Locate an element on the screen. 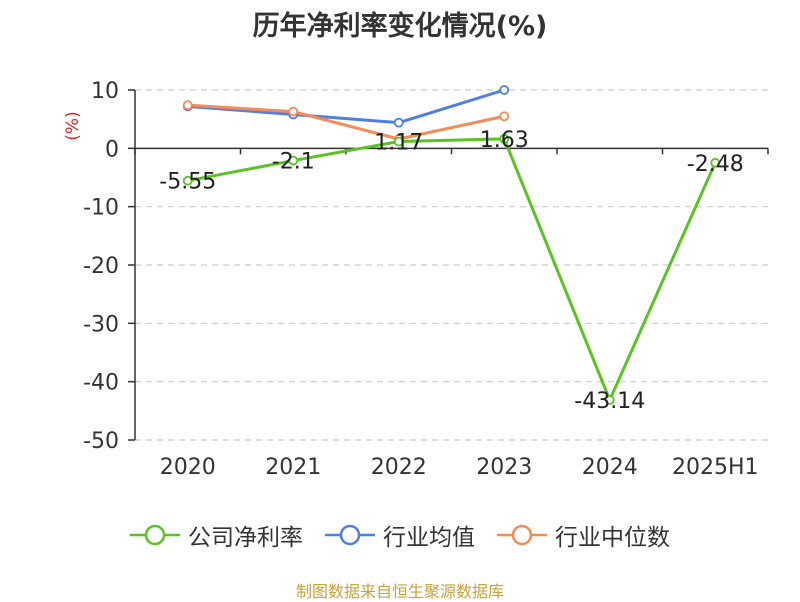 This screenshot has height=602, width=800. legend: 公司净利率 行业均值 行业中位数 is located at coordinates (400, 535).